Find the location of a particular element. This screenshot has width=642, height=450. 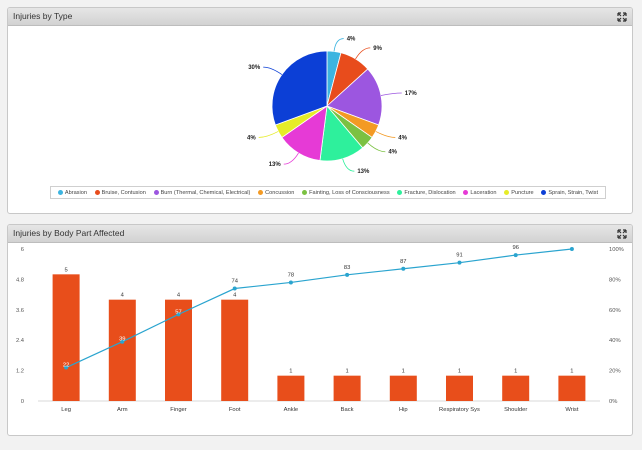

x-tick-label: Foot is located at coordinates (235, 410).